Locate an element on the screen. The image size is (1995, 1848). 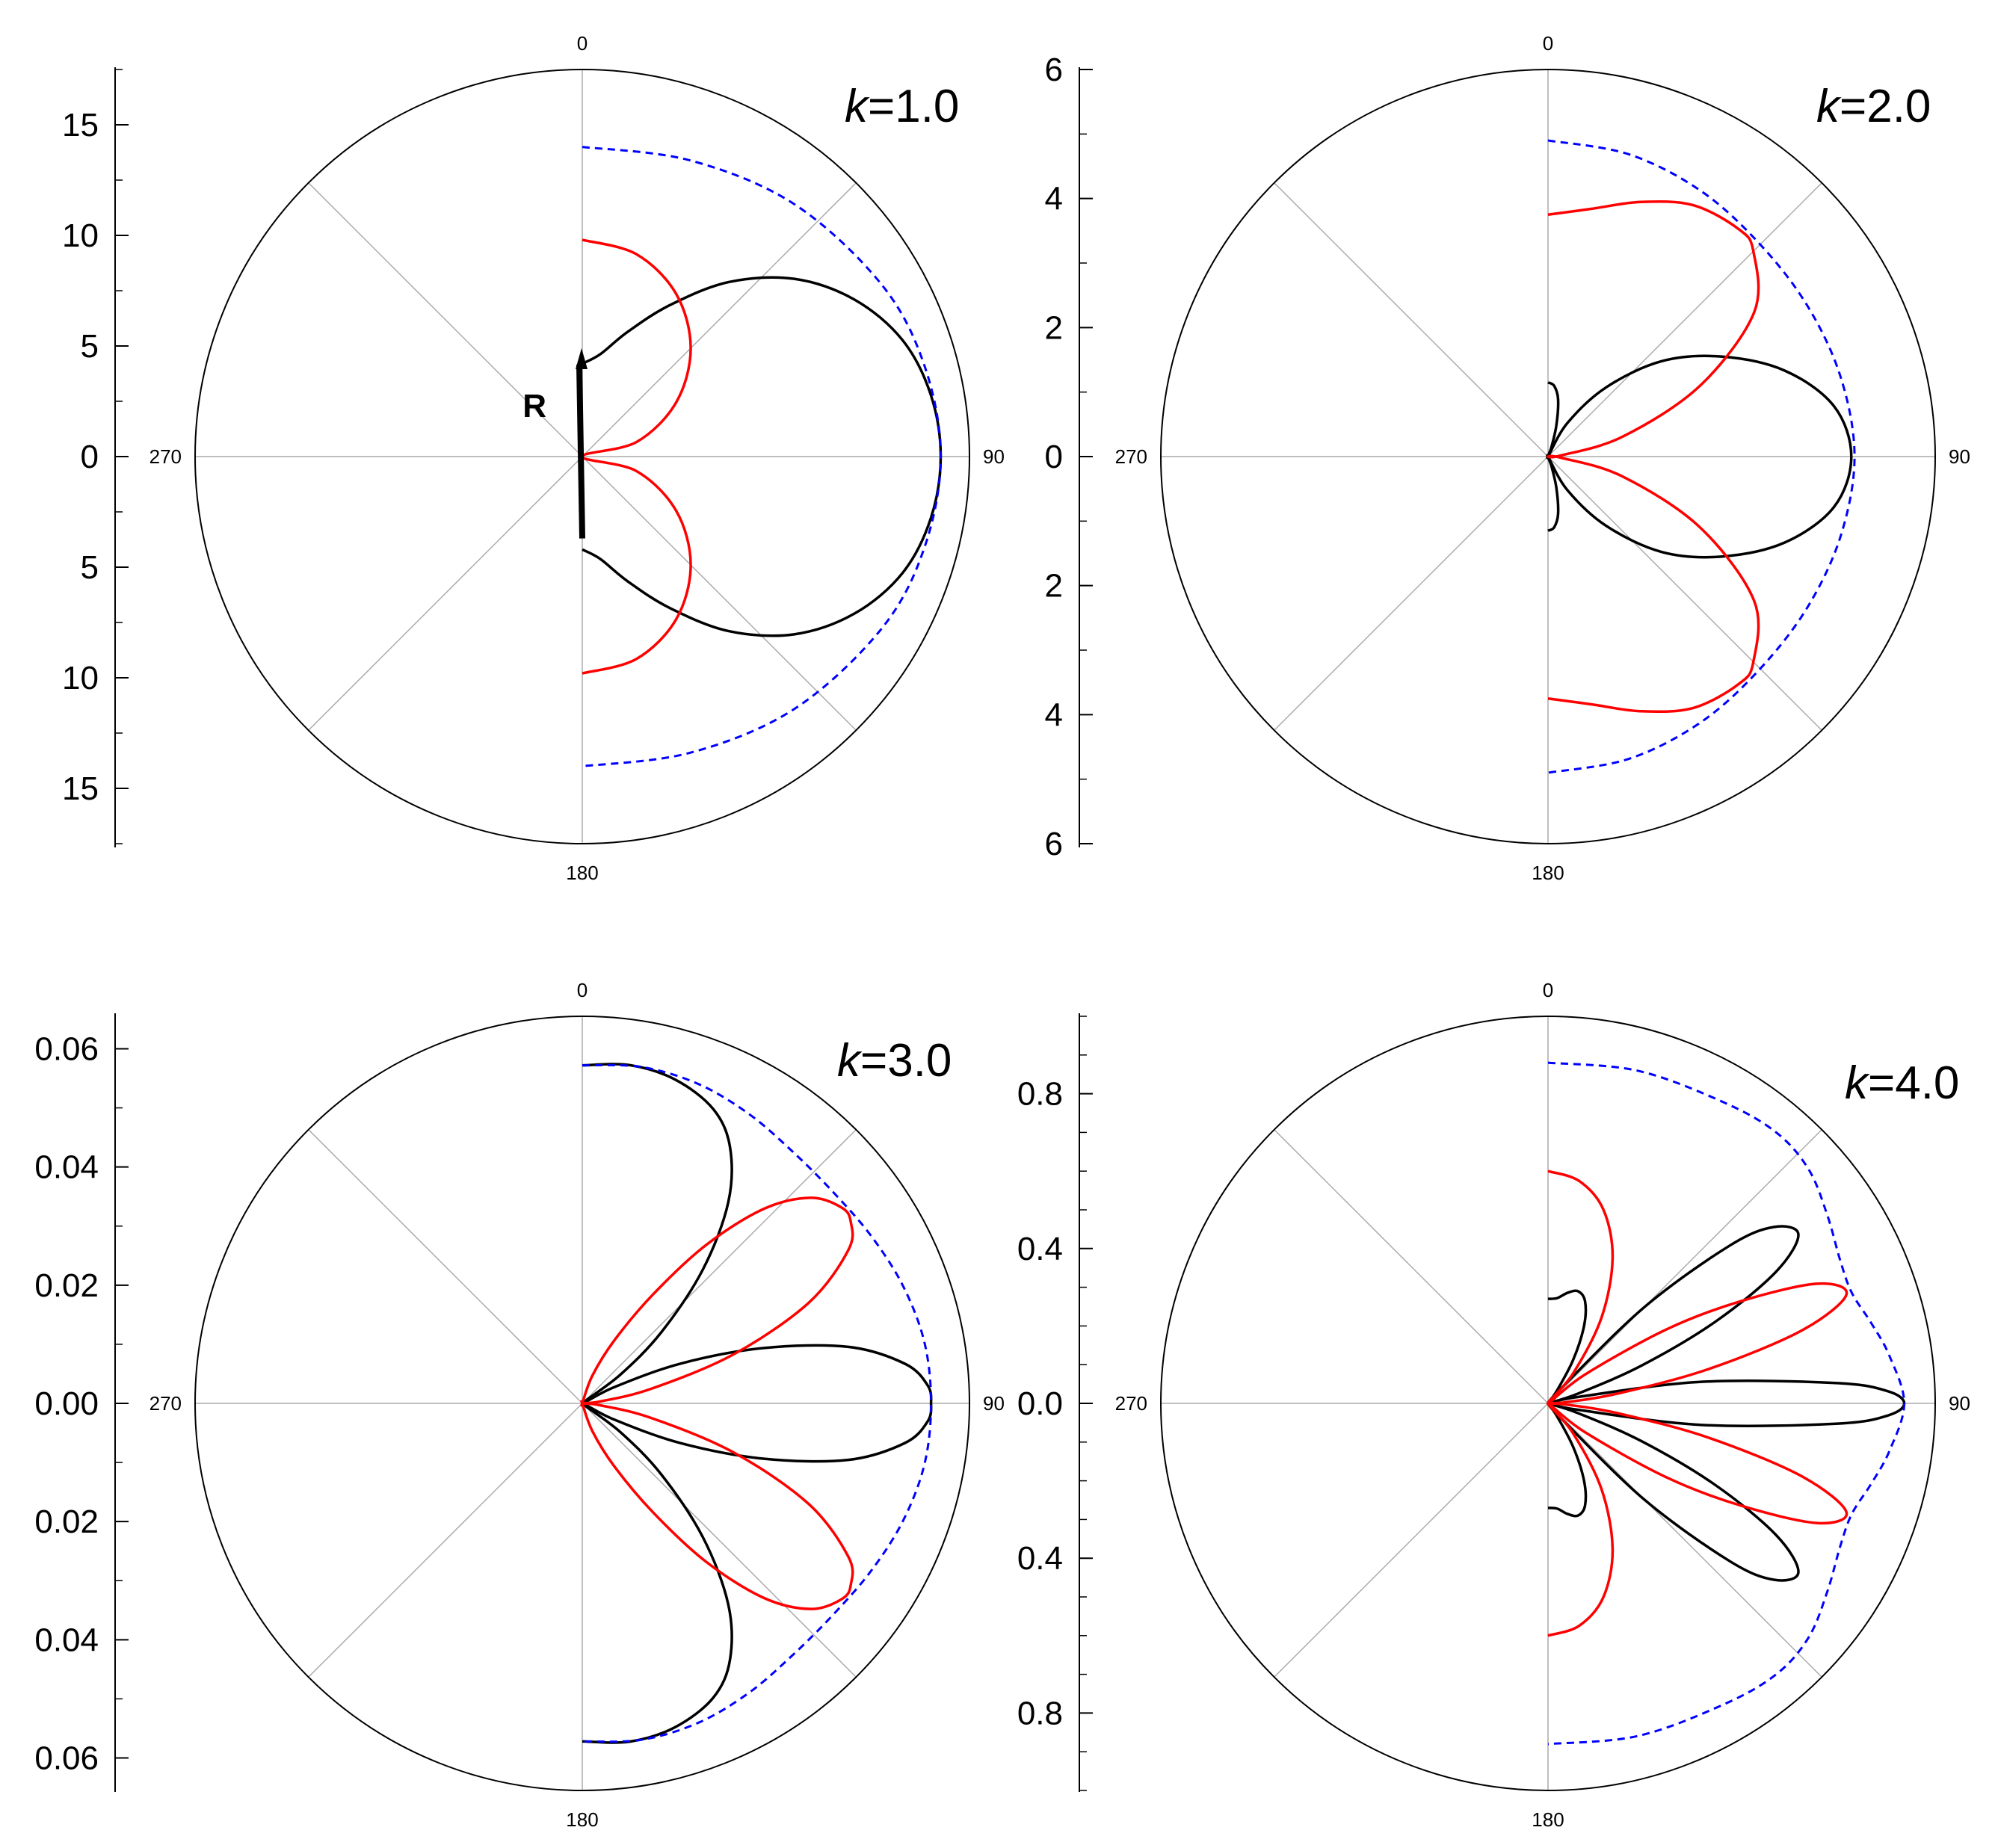
radial-axis: 0.8 0.4 0.0 0.4 0.8 is located at coordinates (1055, 1402).